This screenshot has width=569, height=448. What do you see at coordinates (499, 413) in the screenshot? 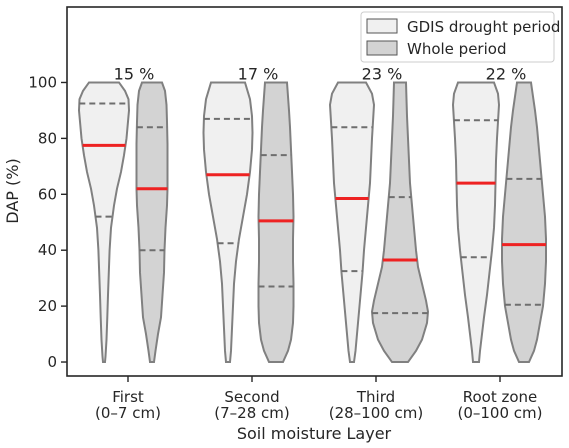
I see `x-tick-sublabel: (0–100 cm)` at bounding box center [499, 413].